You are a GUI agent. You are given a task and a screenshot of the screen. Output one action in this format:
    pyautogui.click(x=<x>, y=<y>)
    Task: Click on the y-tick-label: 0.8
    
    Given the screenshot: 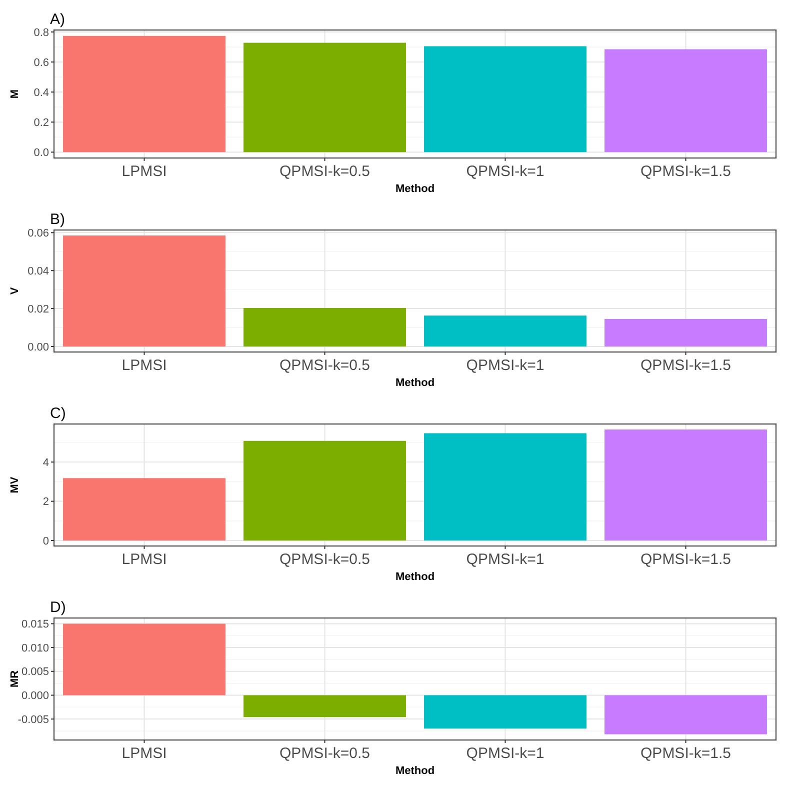 What is the action you would take?
    pyautogui.click(x=41, y=32)
    